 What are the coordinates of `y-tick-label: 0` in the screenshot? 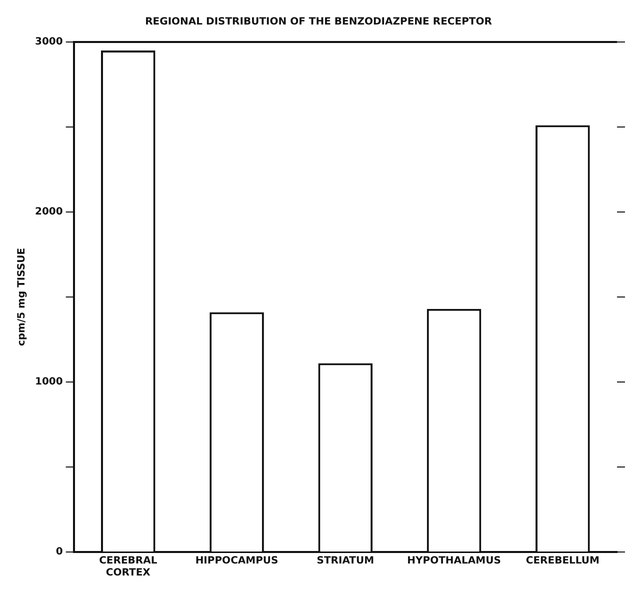 It's located at (59, 552).